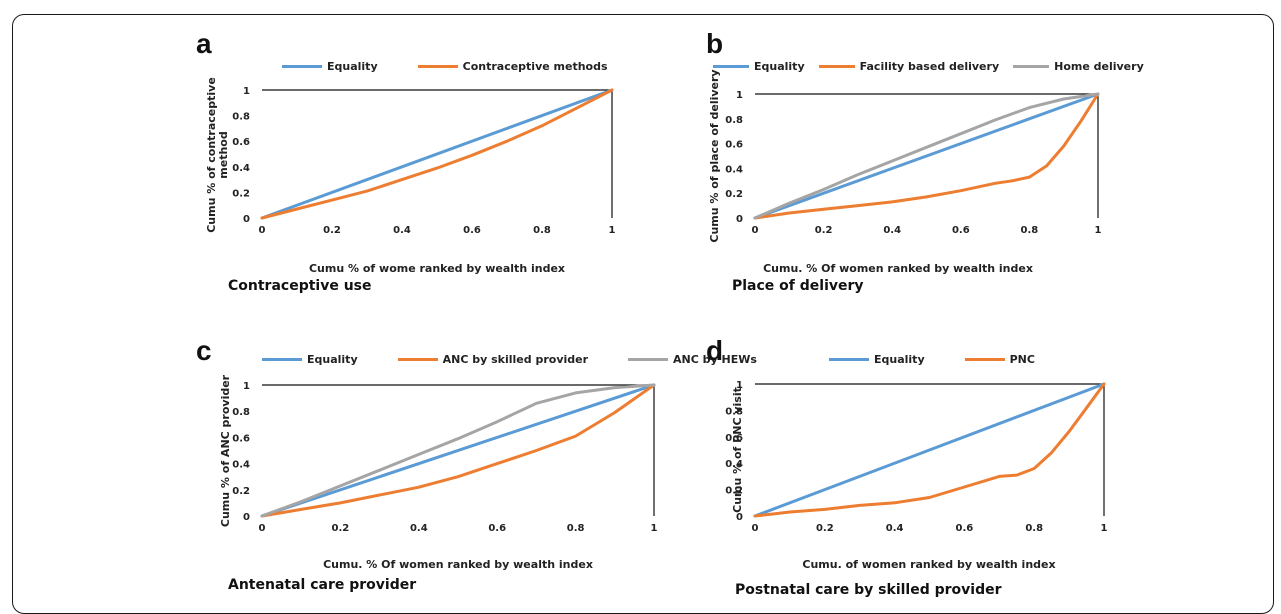 The width and height of the screenshot is (1281, 614). What do you see at coordinates (898, 268) in the screenshot?
I see `x-axis-label: Cumu. % Of women ranked by wealth index` at bounding box center [898, 268].